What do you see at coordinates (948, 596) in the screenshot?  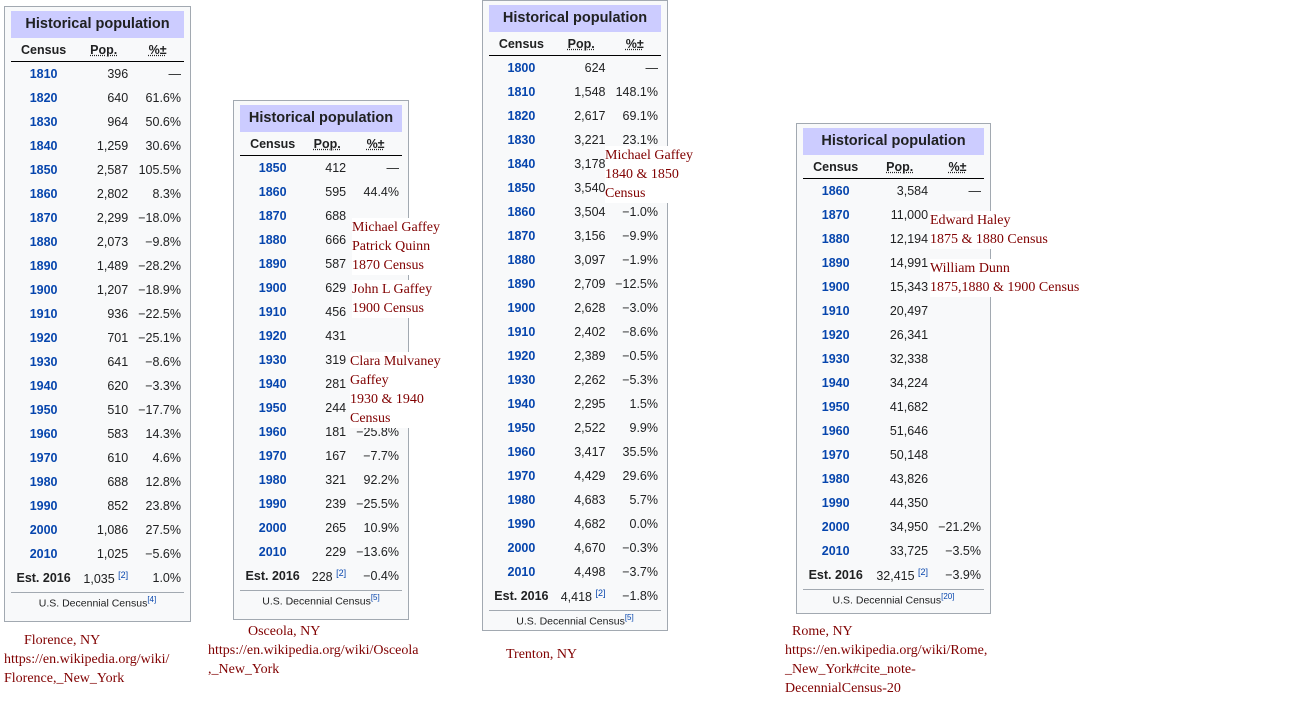 I see `citation-link: [20]` at bounding box center [948, 596].